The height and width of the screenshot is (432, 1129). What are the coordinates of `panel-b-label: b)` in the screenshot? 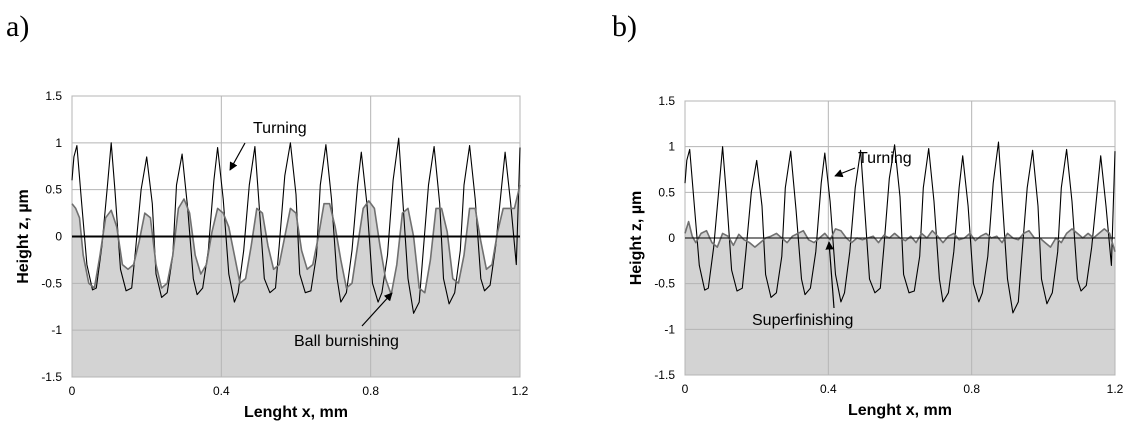 It's located at (624, 26).